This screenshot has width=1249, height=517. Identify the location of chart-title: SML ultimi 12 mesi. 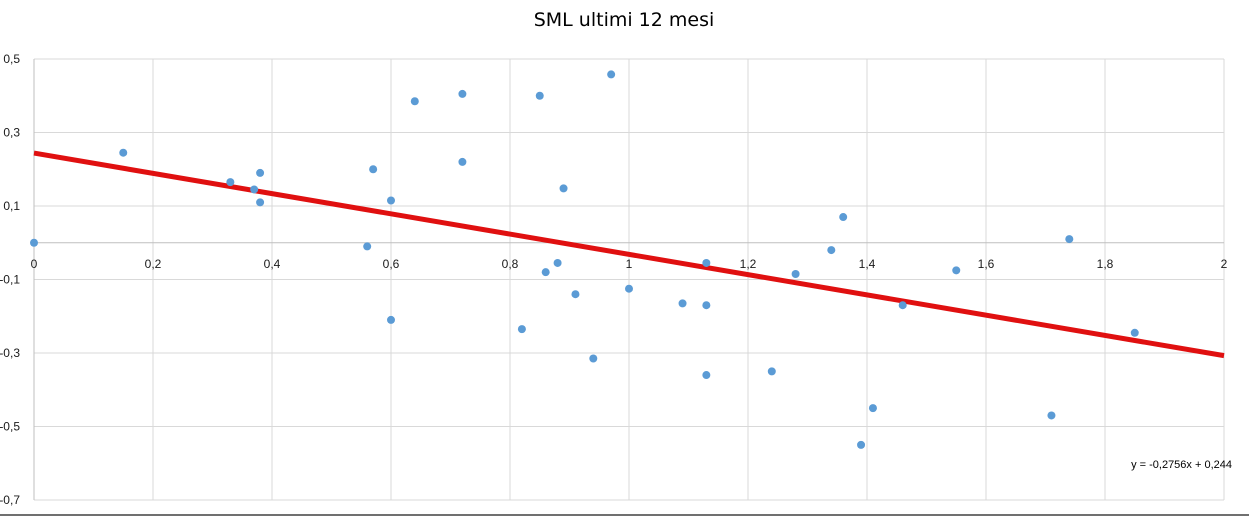
(624, 20).